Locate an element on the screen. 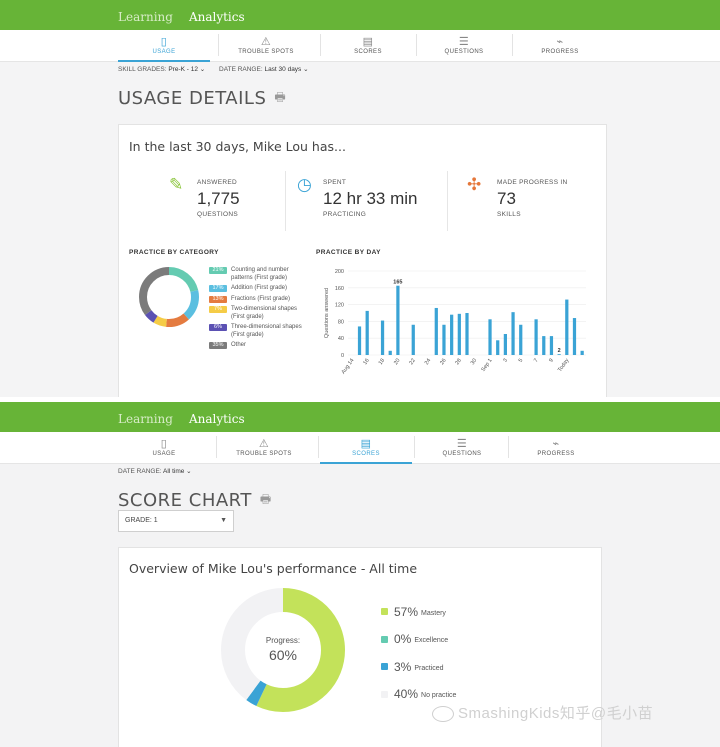  x-tick-label: 16 is located at coordinates (366, 362).